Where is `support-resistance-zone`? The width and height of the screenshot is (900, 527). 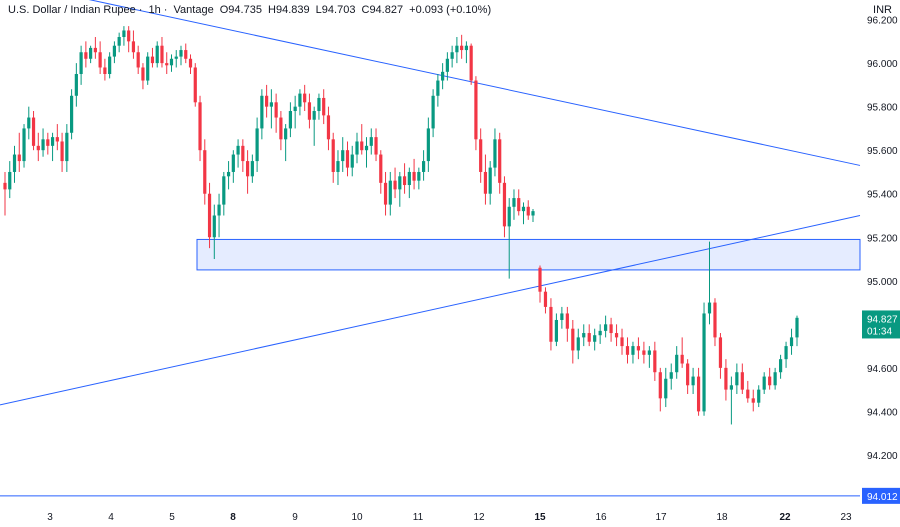
support-resistance-zone is located at coordinates (528, 254).